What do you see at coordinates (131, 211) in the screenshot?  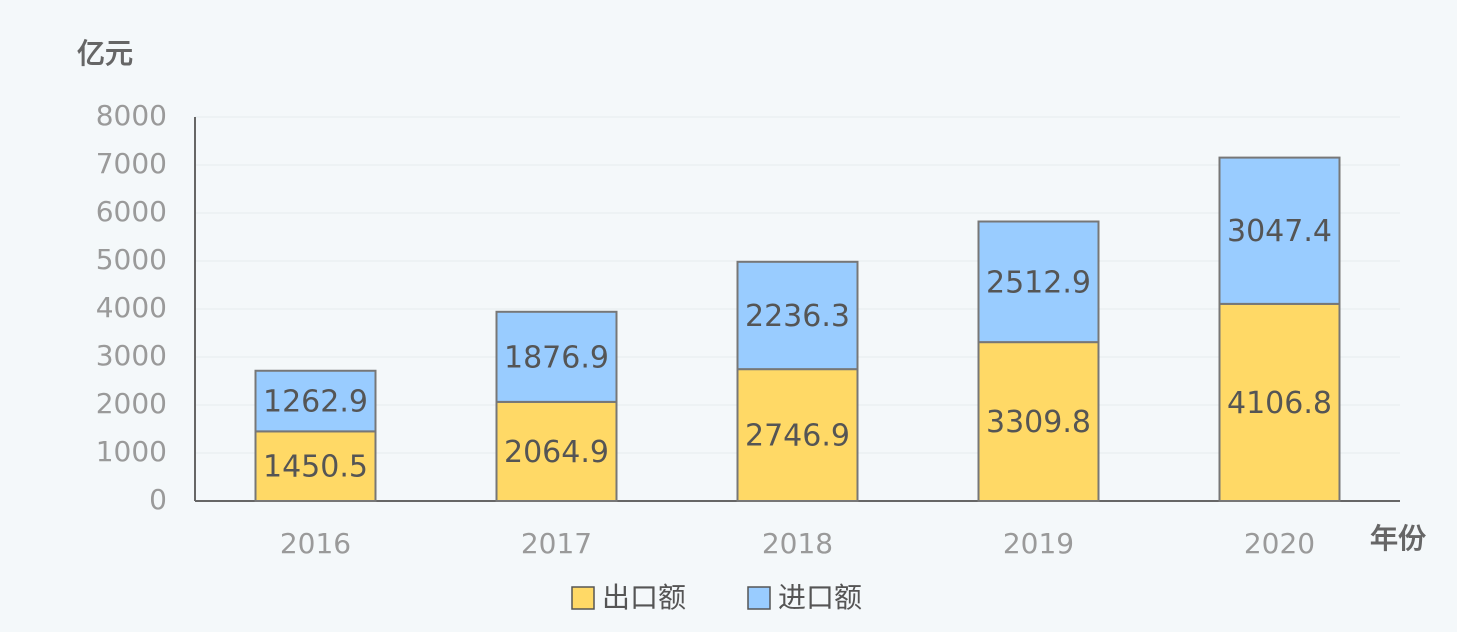 I see `y-tick-label: 6000` at bounding box center [131, 211].